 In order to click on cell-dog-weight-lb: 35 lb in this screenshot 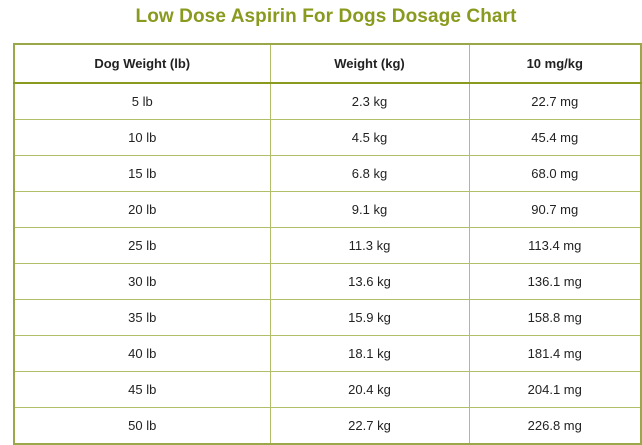, I will do `click(142, 317)`.